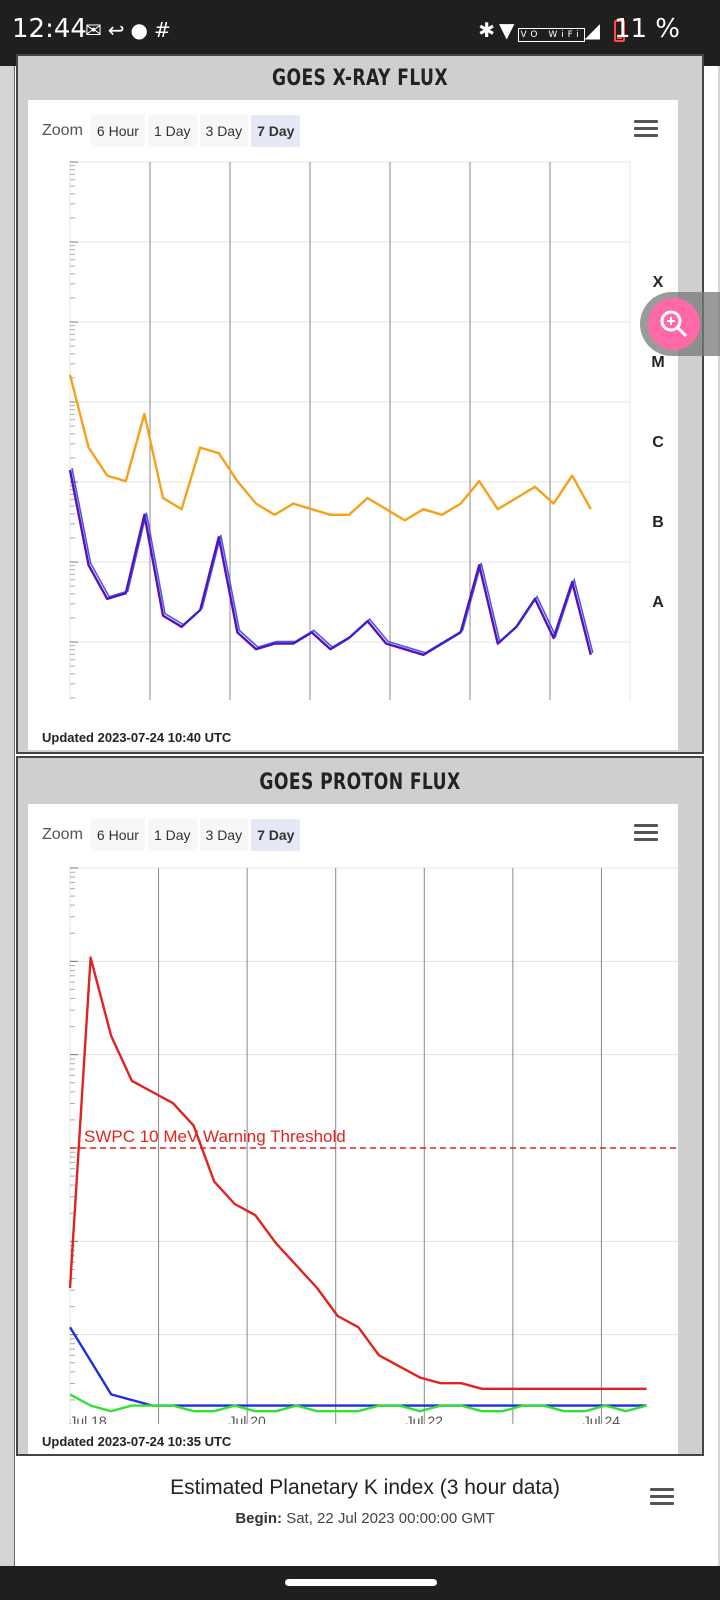 This screenshot has width=720, height=1600. What do you see at coordinates (96, 30) in the screenshot?
I see `gmail-icon: ✉` at bounding box center [96, 30].